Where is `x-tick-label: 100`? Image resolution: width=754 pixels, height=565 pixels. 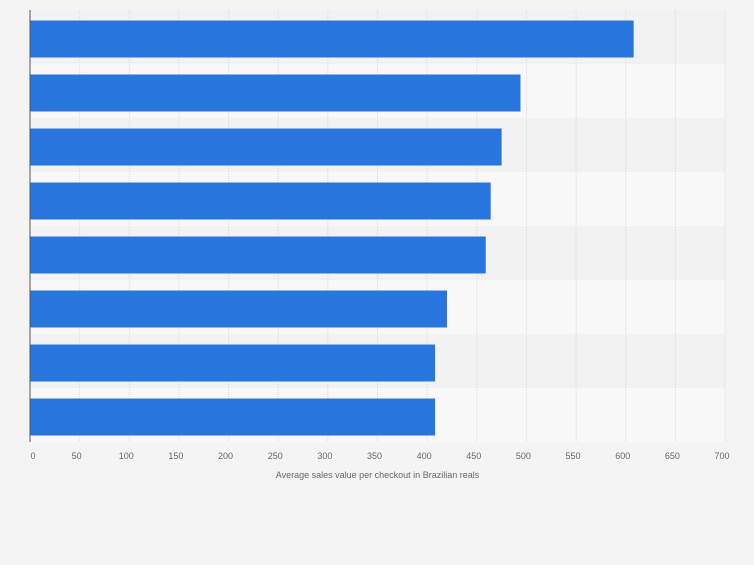
x-tick-label: 100 is located at coordinates (126, 456).